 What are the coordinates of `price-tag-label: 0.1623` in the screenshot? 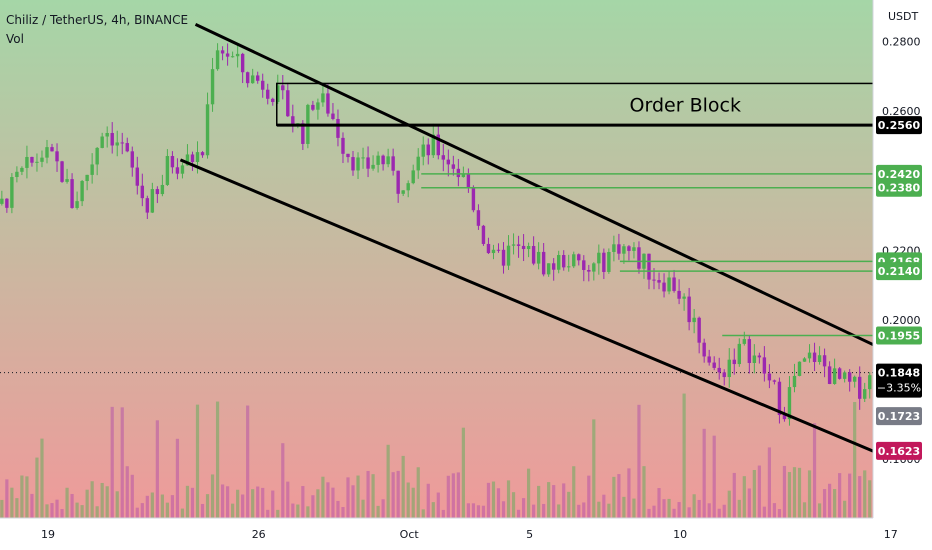 It's located at (899, 451).